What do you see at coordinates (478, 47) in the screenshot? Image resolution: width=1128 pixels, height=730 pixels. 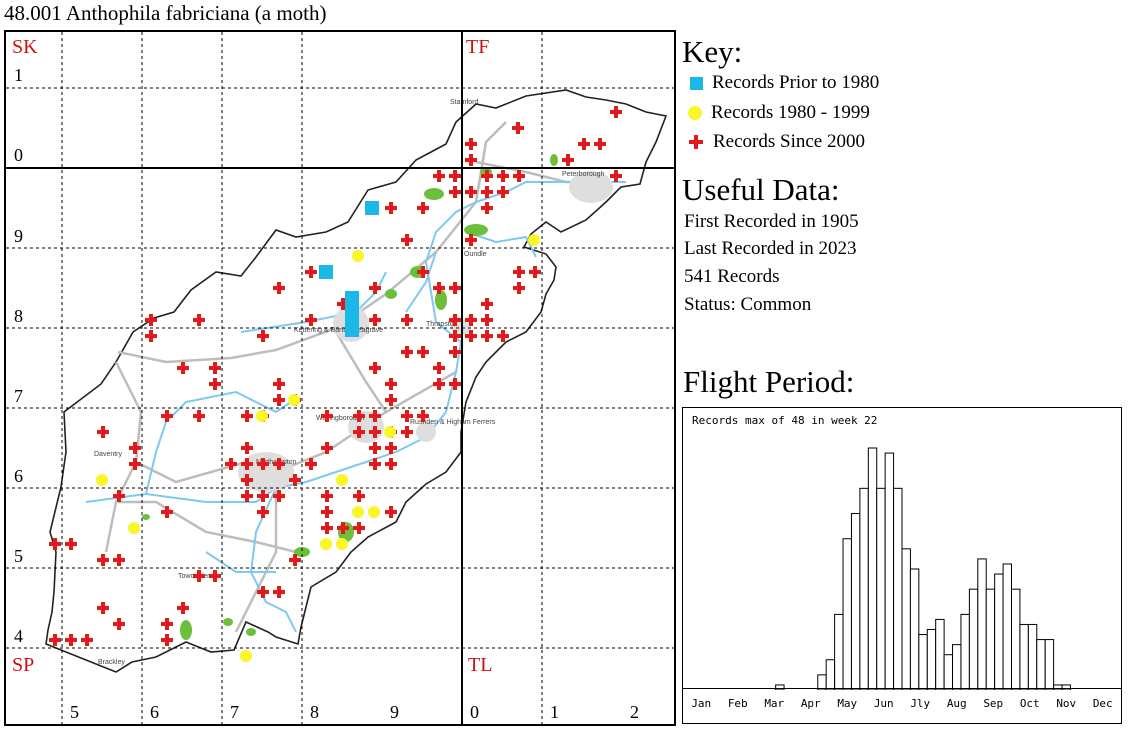 I see `square-label-tf: TF` at bounding box center [478, 47].